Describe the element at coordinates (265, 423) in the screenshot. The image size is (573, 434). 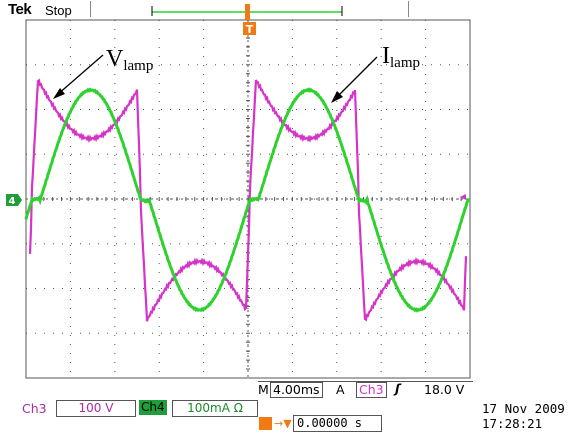
I see `trigger-position-icon` at that location.